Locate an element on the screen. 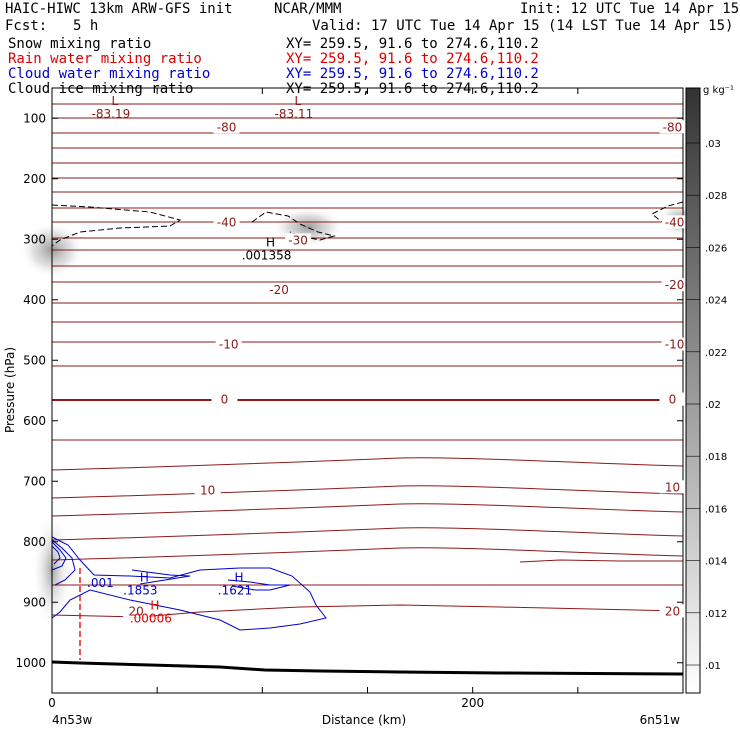 This screenshot has height=740, width=740. title: HAIC-HIWC 13km ARW-GFS init is located at coordinates (119, 9).